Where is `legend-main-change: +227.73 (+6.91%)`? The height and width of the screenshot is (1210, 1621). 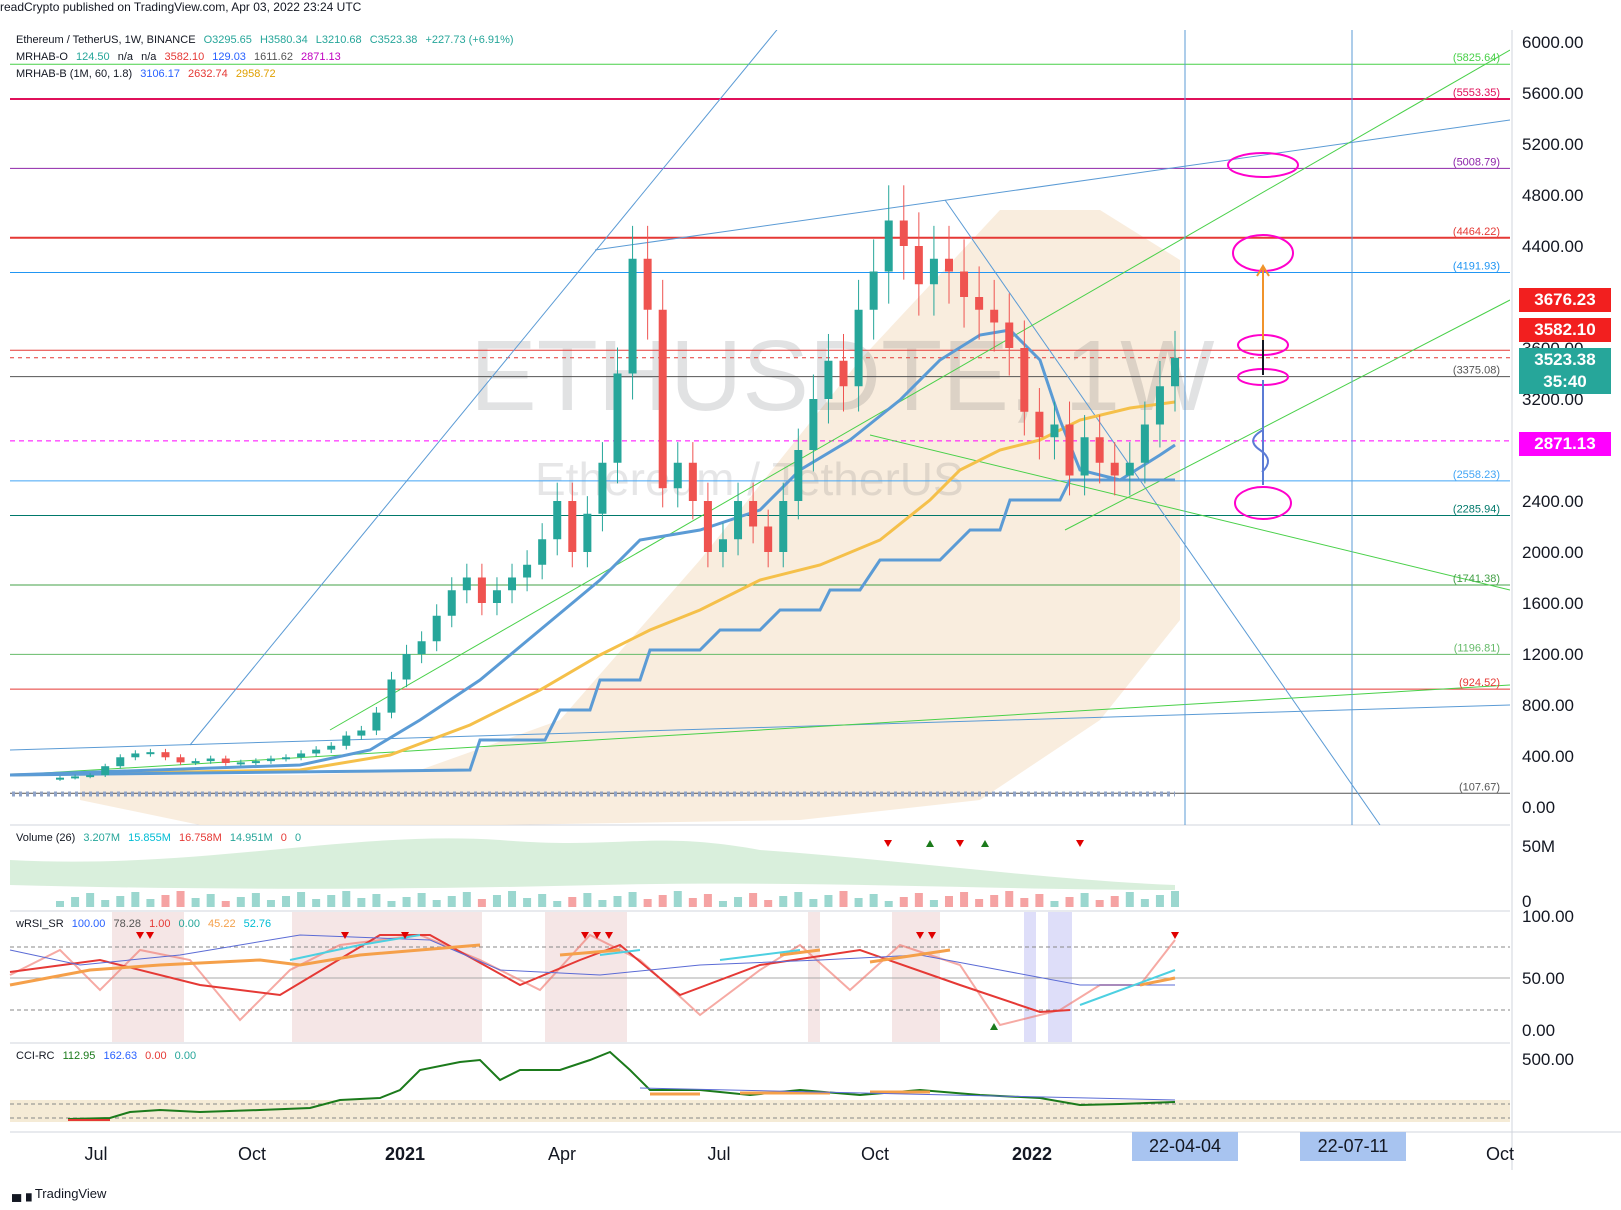
legend-main-change: +227.73 (+6.91%) is located at coordinates (469, 40).